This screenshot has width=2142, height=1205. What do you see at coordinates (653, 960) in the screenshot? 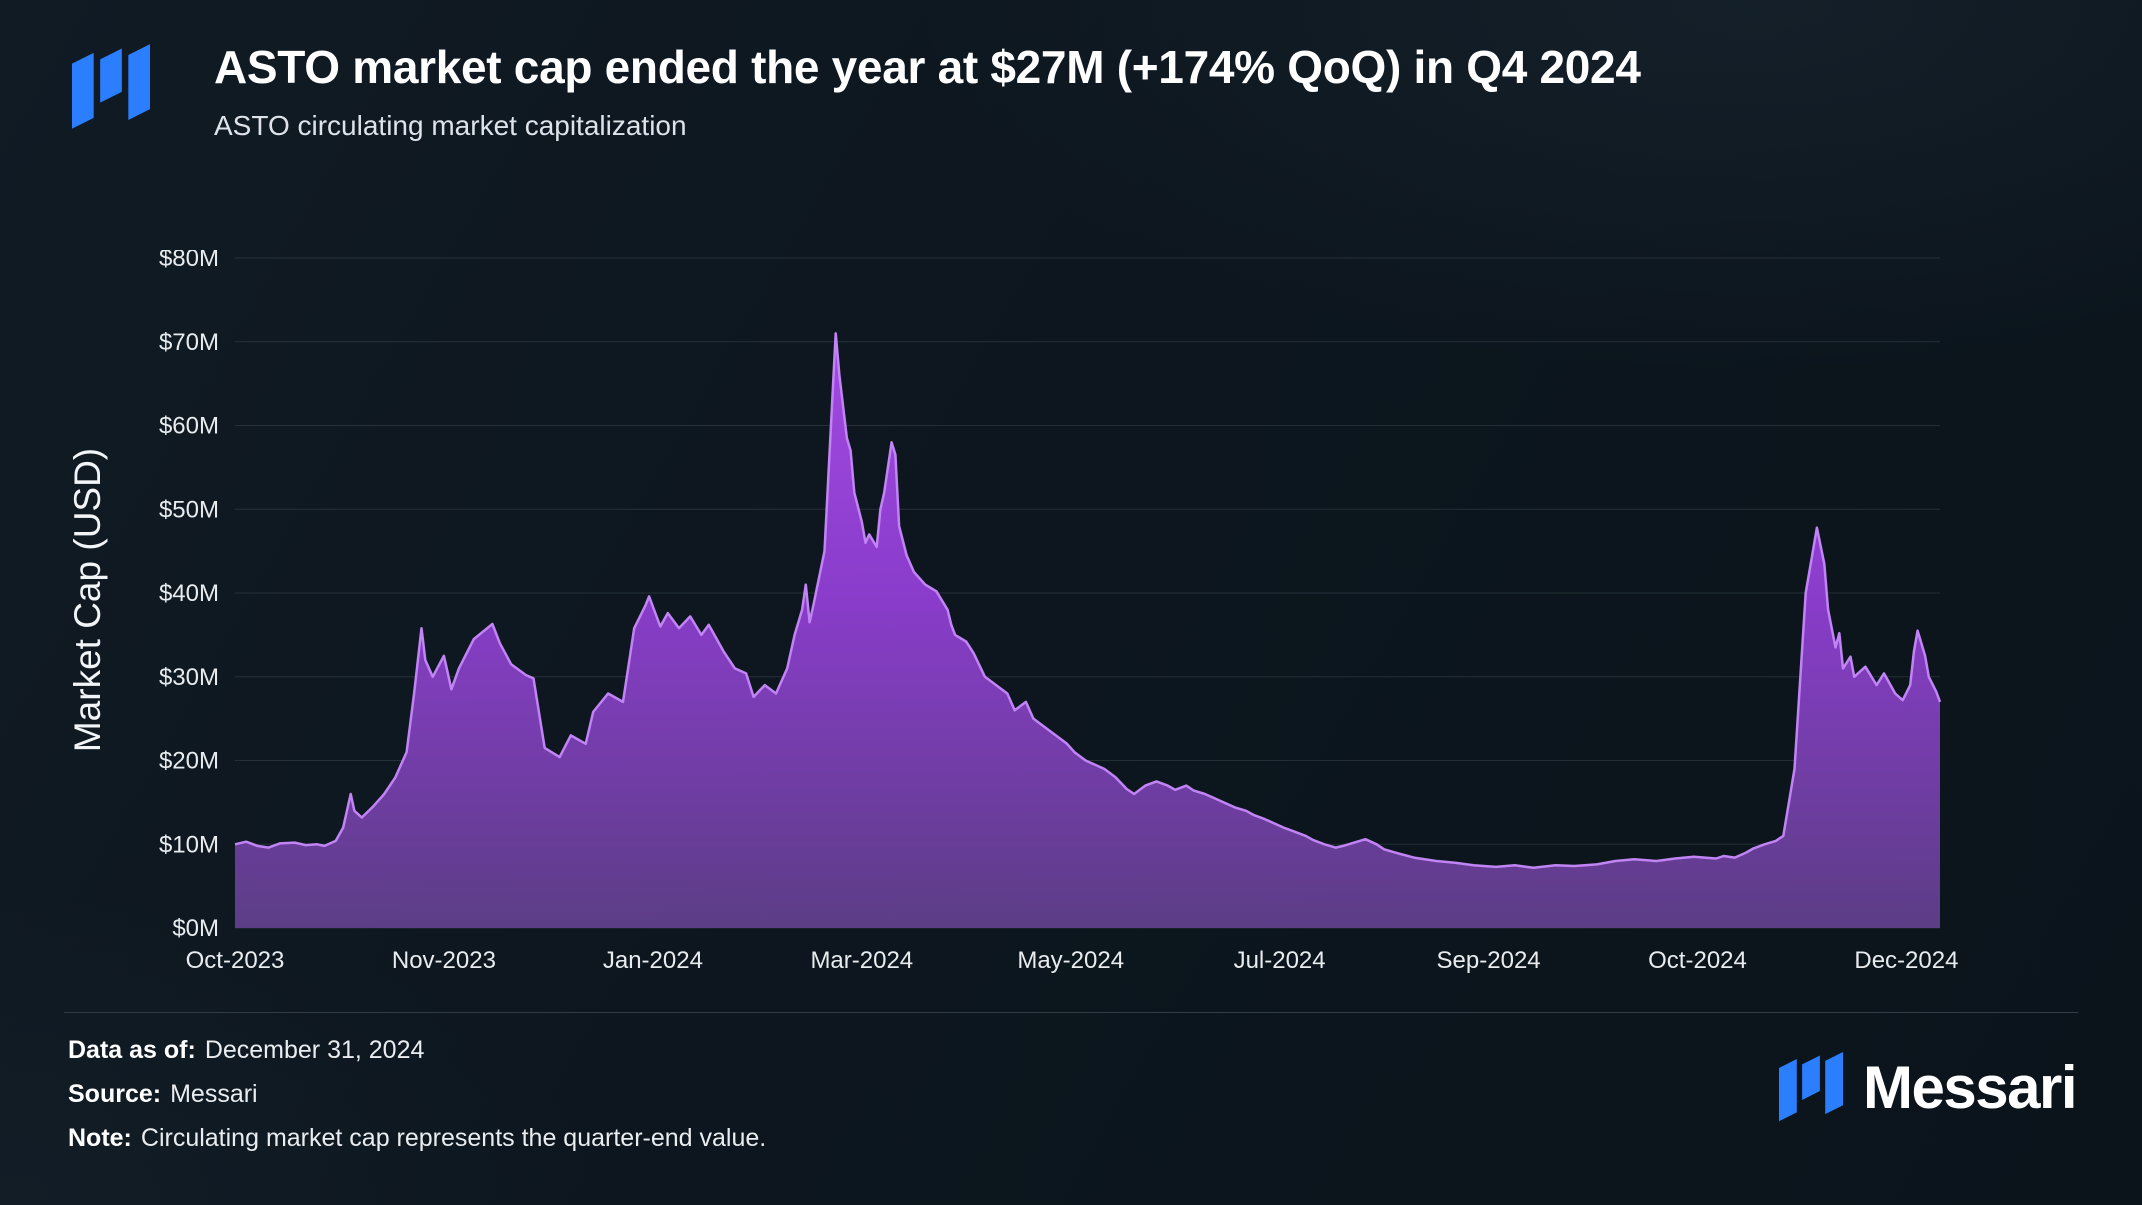
I see `svg-text: Jan-2024` at bounding box center [653, 960].